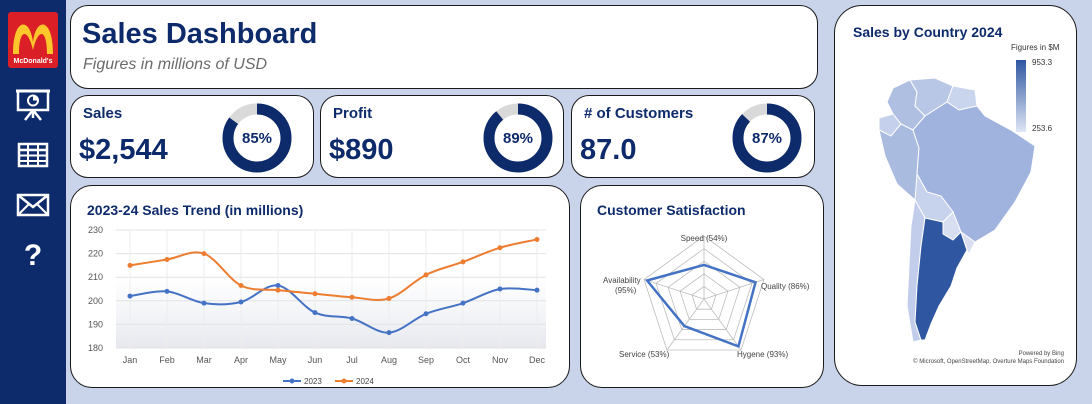 This screenshot has height=404, width=1092. Describe the element at coordinates (241, 360) in the screenshot. I see `x-tick-label: Apr` at that location.